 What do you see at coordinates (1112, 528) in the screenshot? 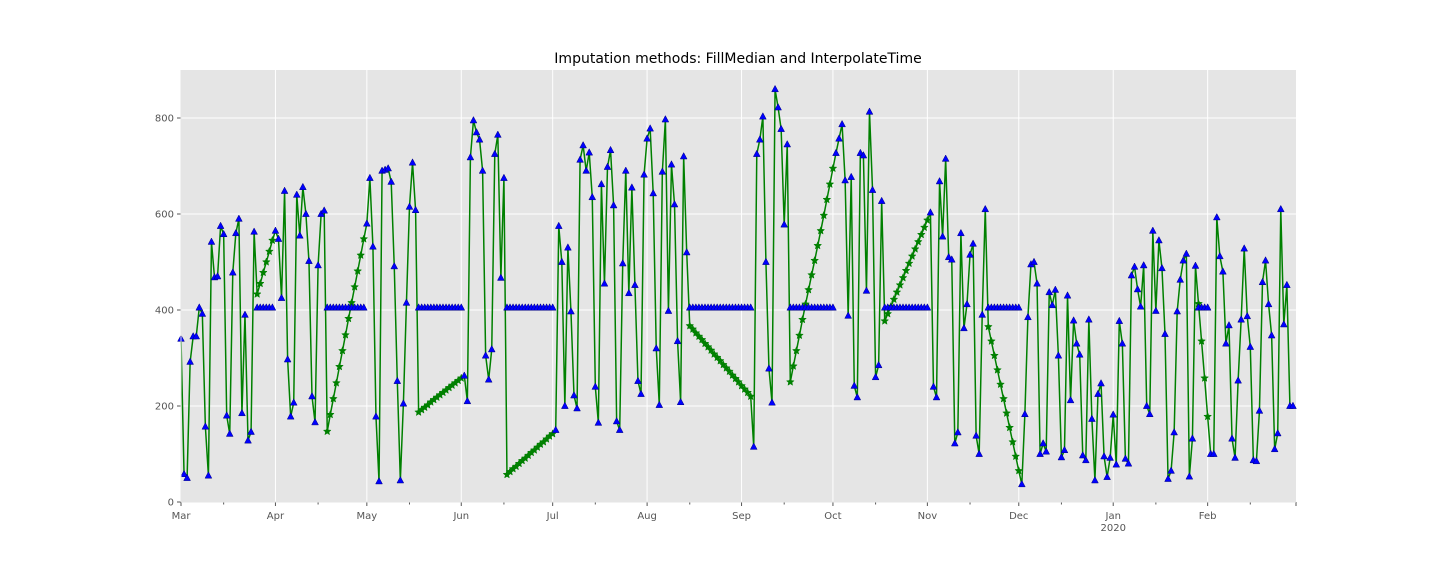
I see `x-tick-sublabel: 2020` at bounding box center [1112, 528].